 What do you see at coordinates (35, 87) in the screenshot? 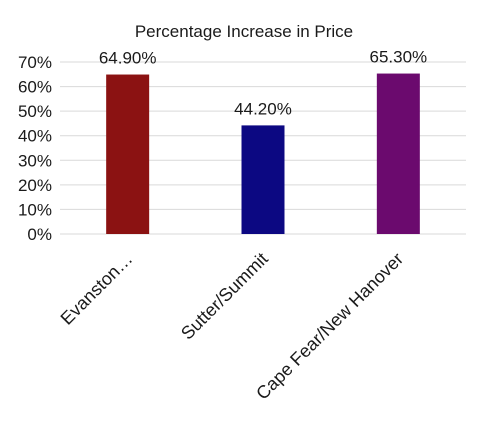
I see `y-tick-label: 60%` at bounding box center [35, 87].